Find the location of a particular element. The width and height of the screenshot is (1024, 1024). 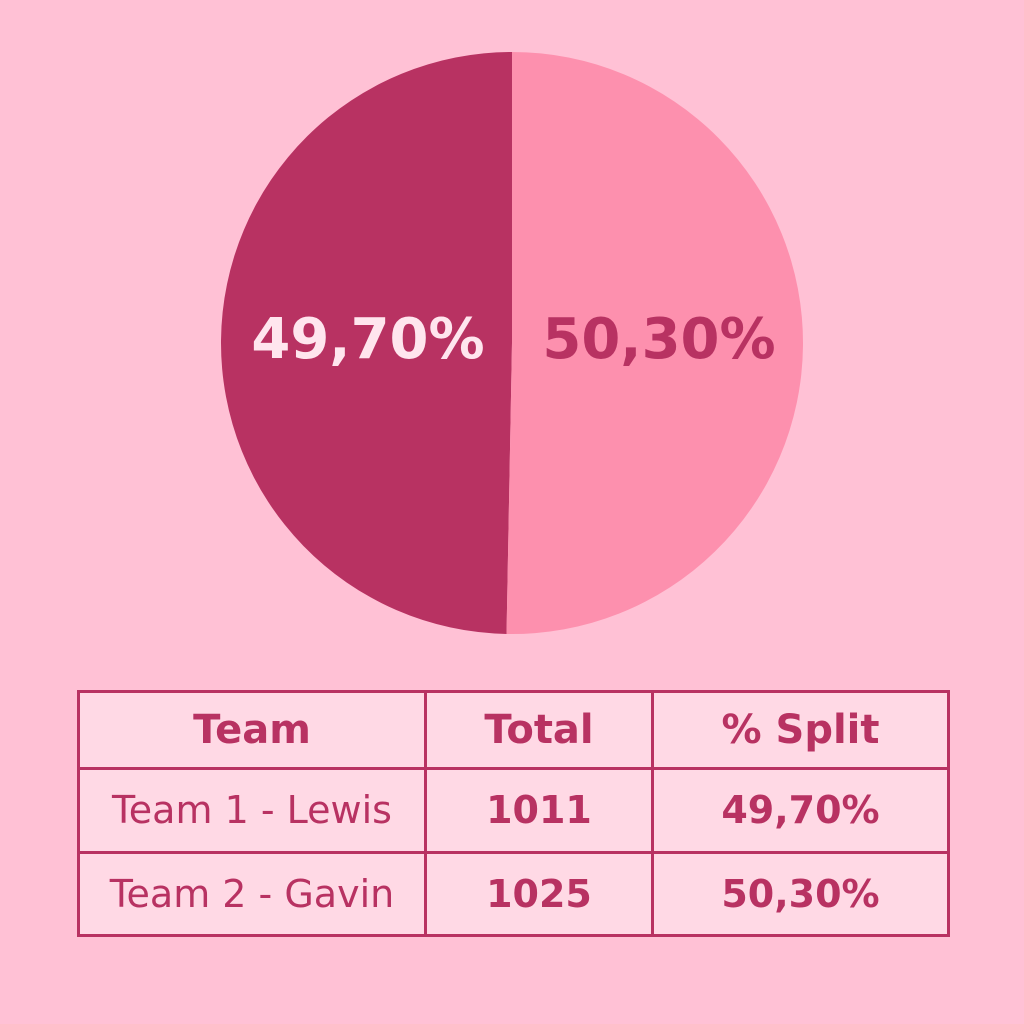

header-split: % Split is located at coordinates (800, 730).